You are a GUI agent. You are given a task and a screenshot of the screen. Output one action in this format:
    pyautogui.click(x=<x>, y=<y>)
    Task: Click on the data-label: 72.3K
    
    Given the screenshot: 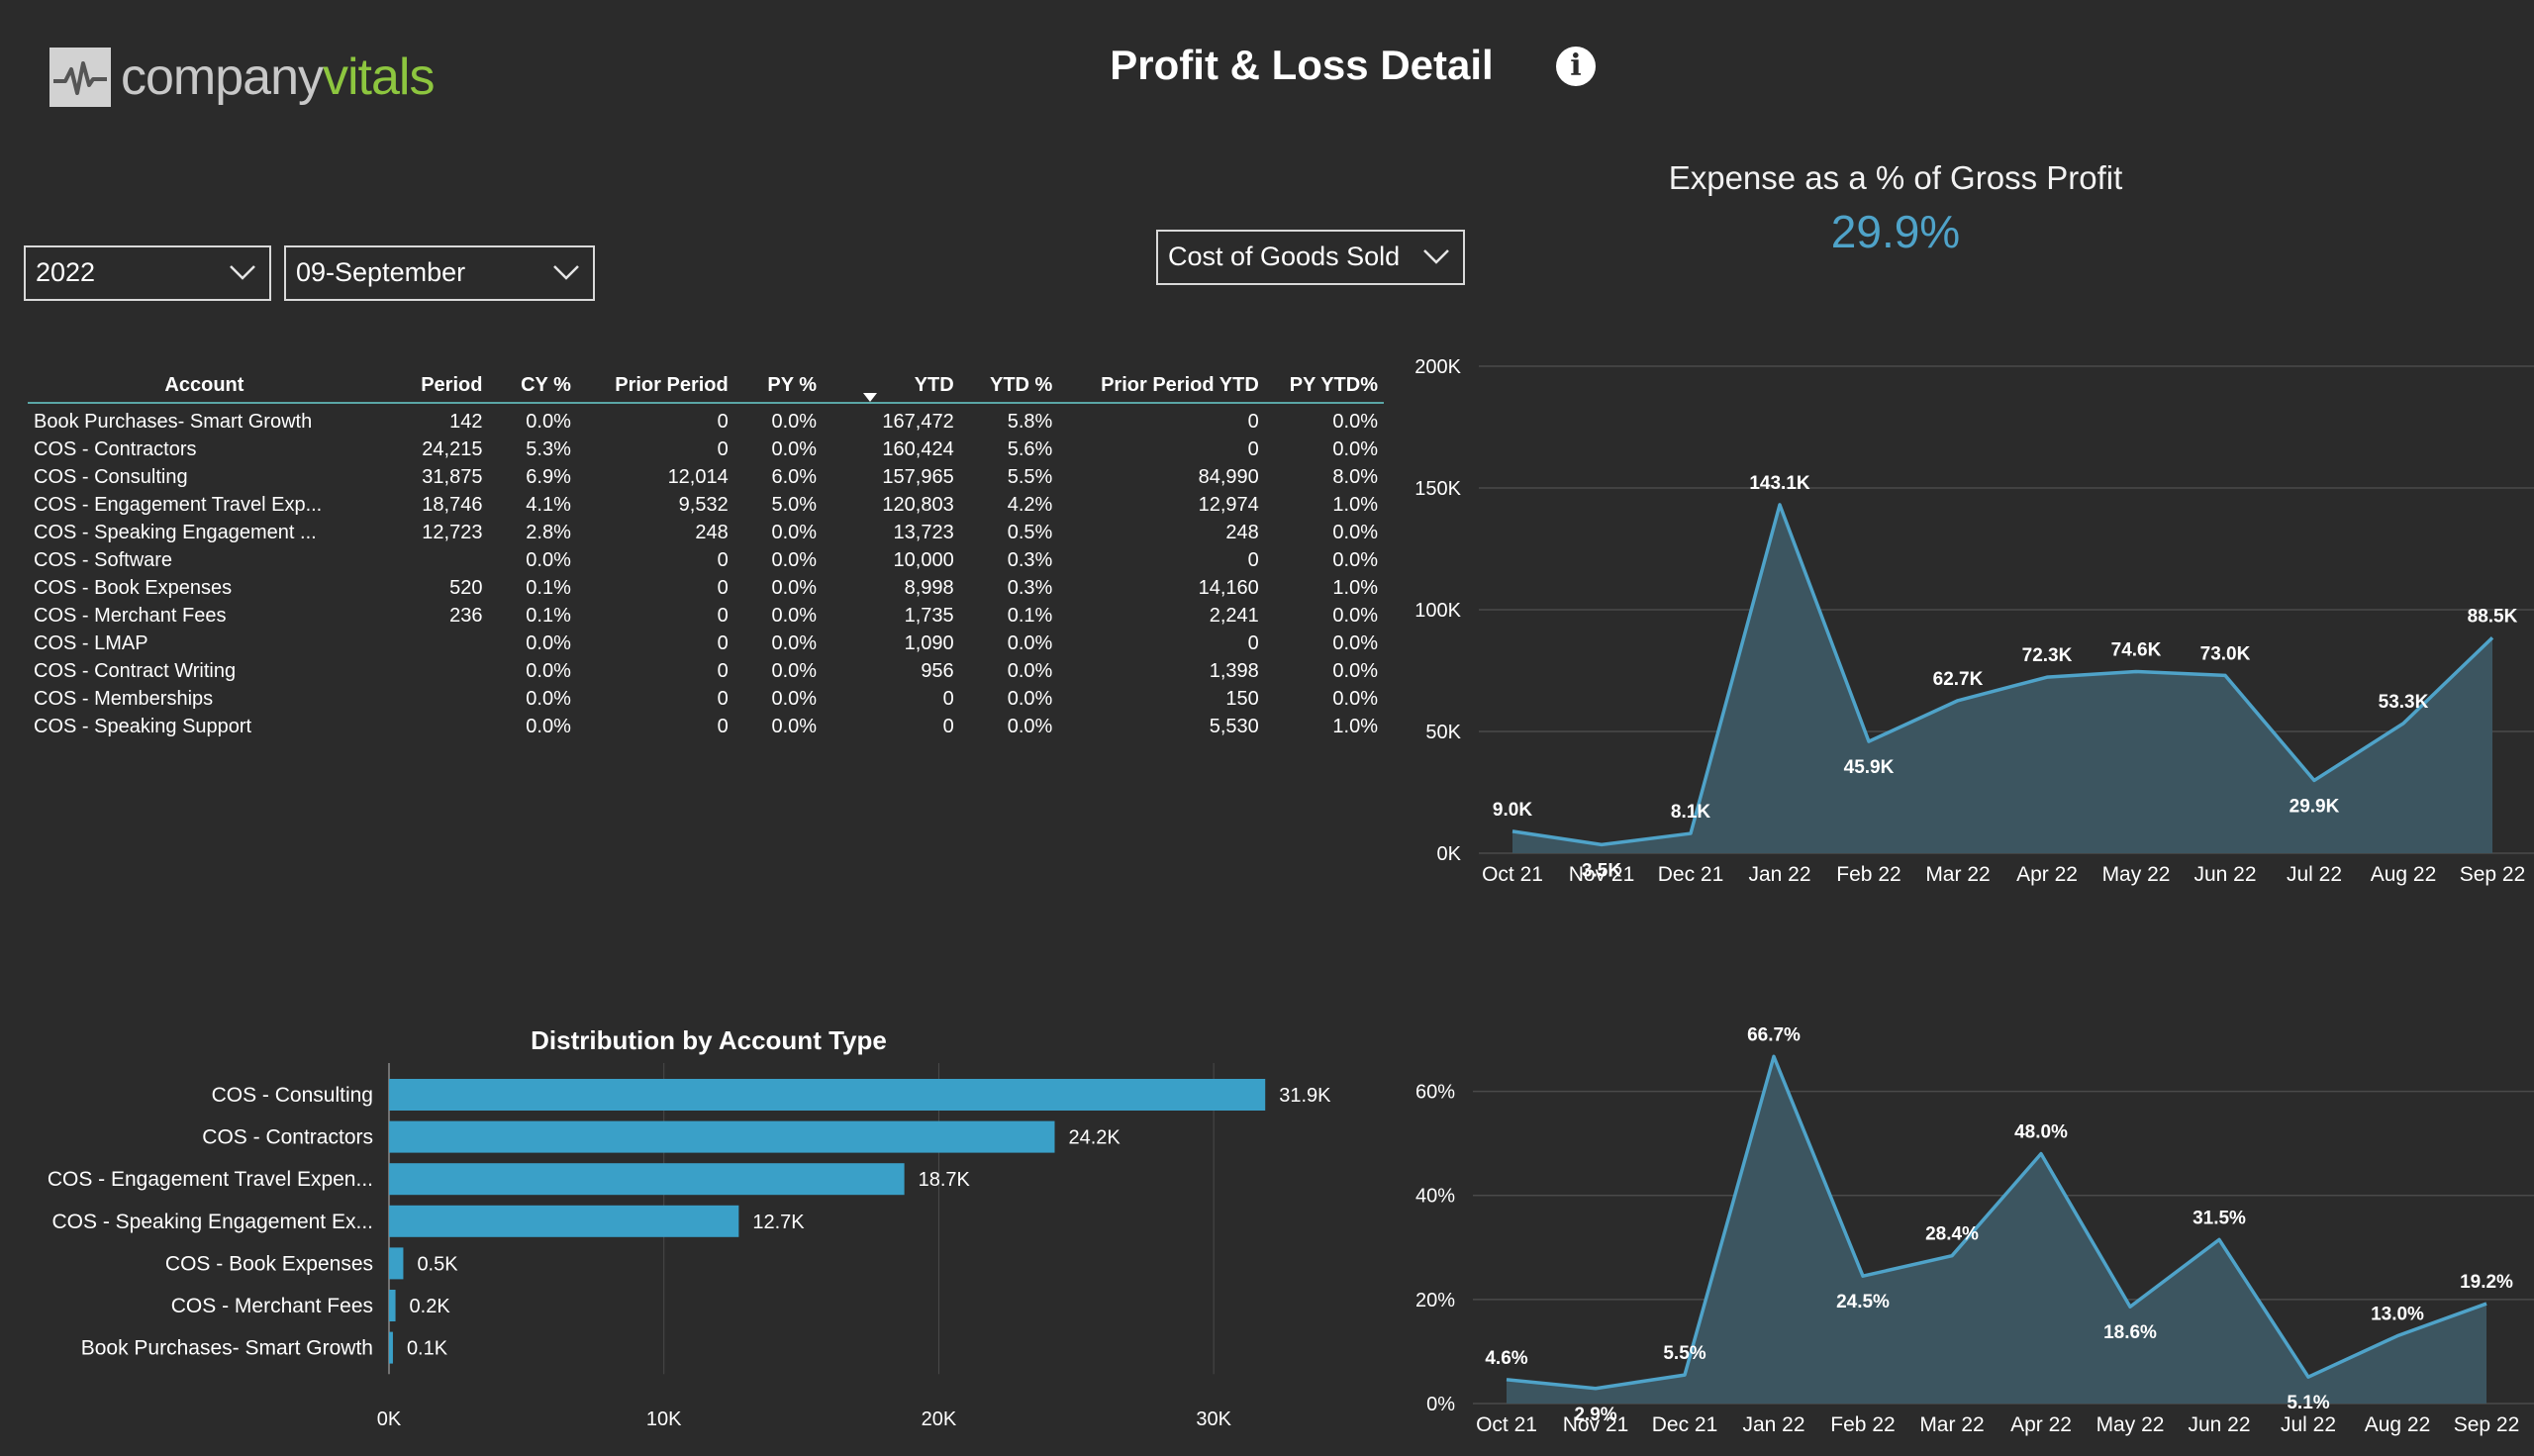 What is the action you would take?
    pyautogui.click(x=2048, y=655)
    